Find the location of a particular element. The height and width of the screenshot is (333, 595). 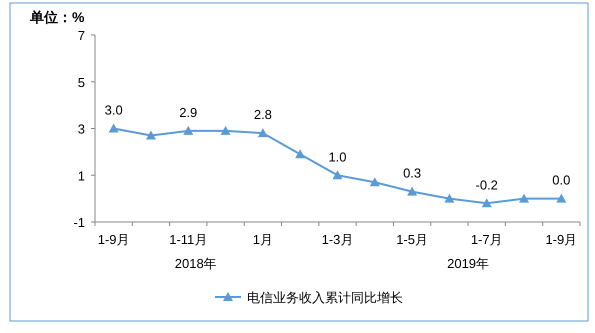

data-label: 2.9 is located at coordinates (188, 112).